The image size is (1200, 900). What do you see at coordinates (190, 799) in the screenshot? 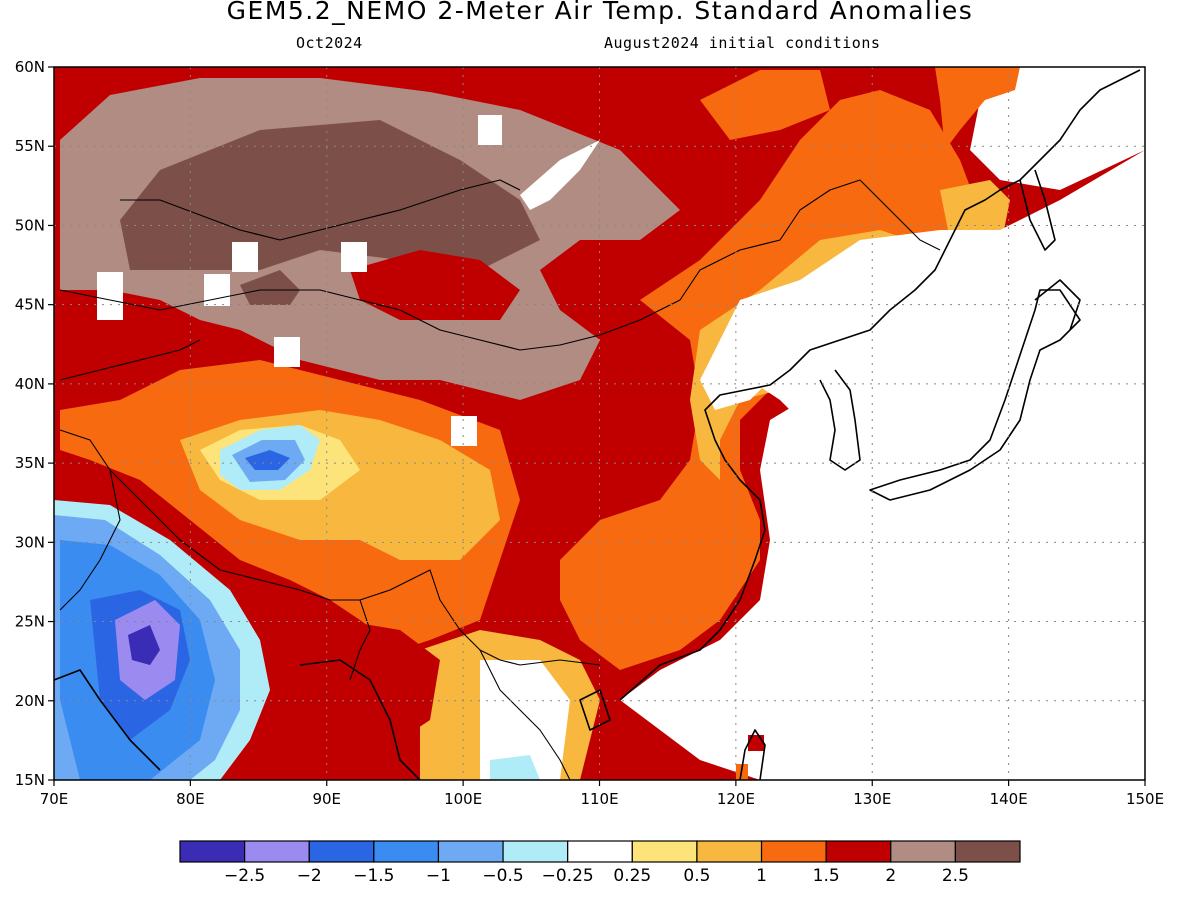
I see `lon-tick-label: 80E` at bounding box center [190, 799].